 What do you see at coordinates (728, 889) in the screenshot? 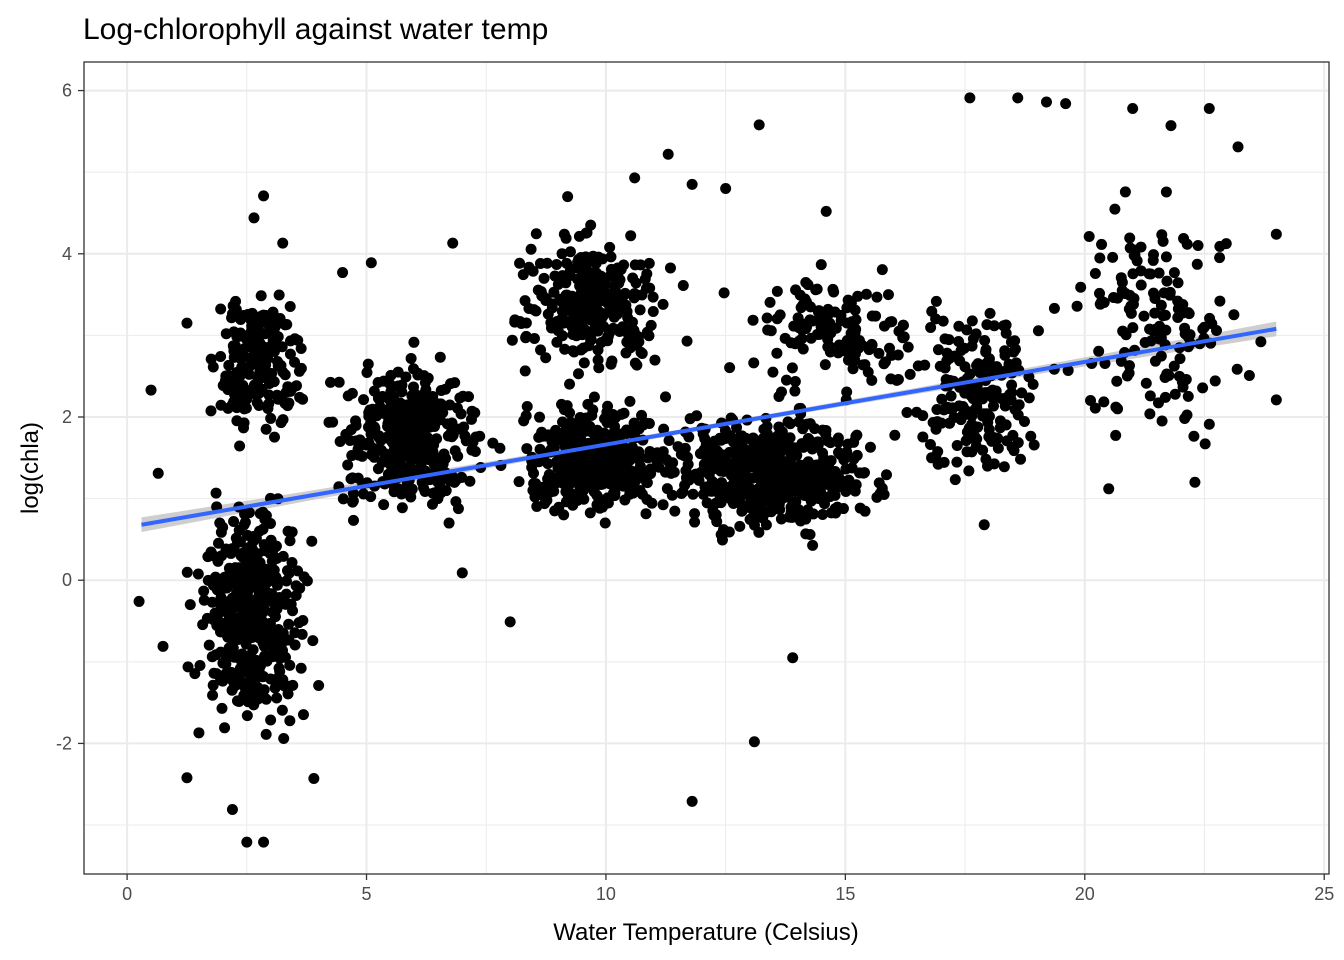
I see `x-axis-ticks: 0 5 10 15 20 25` at bounding box center [728, 889].